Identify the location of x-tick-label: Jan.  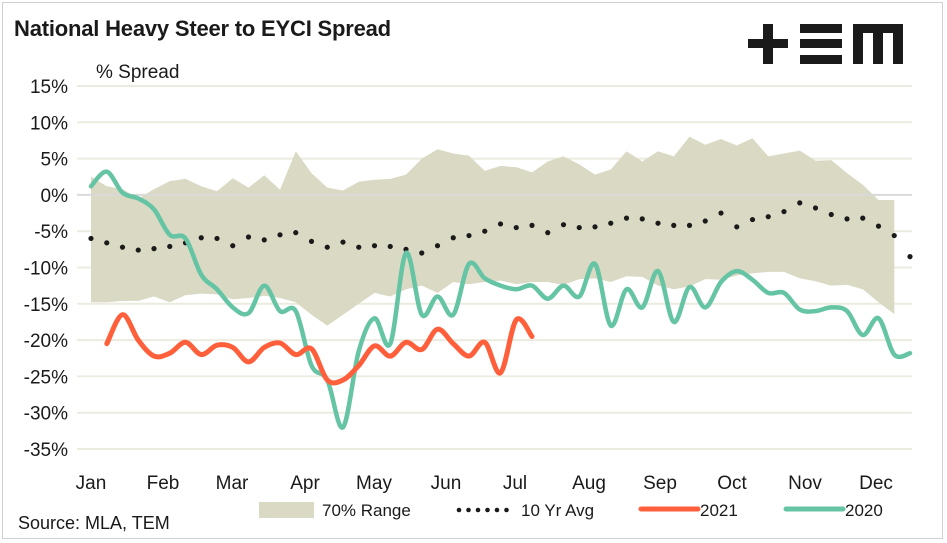
(91, 483).